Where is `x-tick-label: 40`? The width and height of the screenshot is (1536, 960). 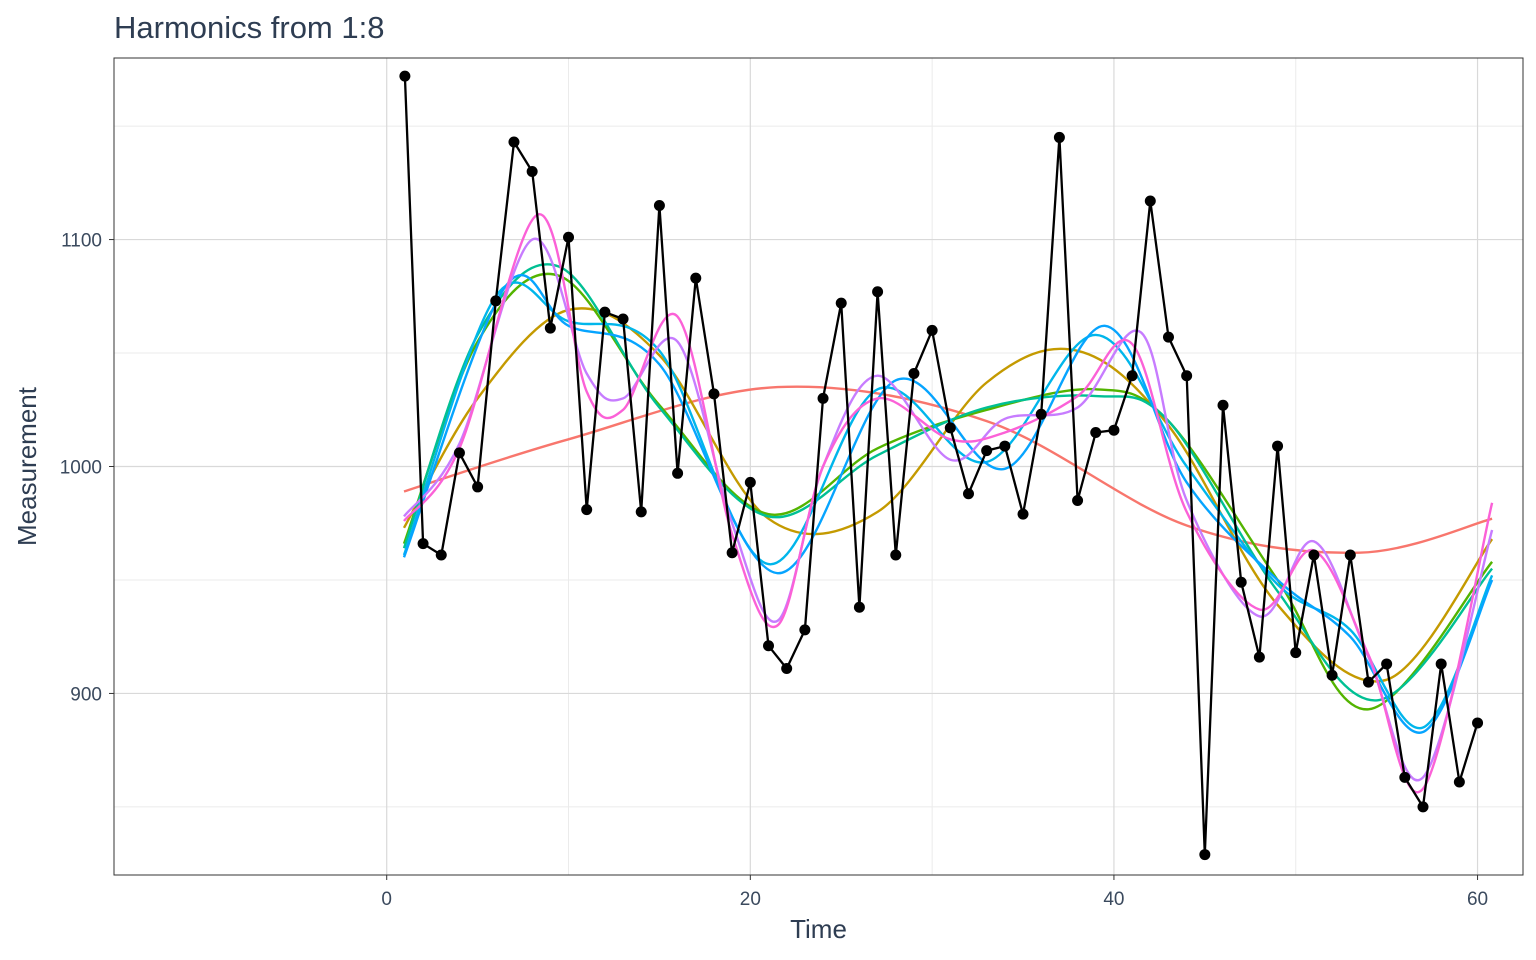
x-tick-label: 40 is located at coordinates (1113, 899).